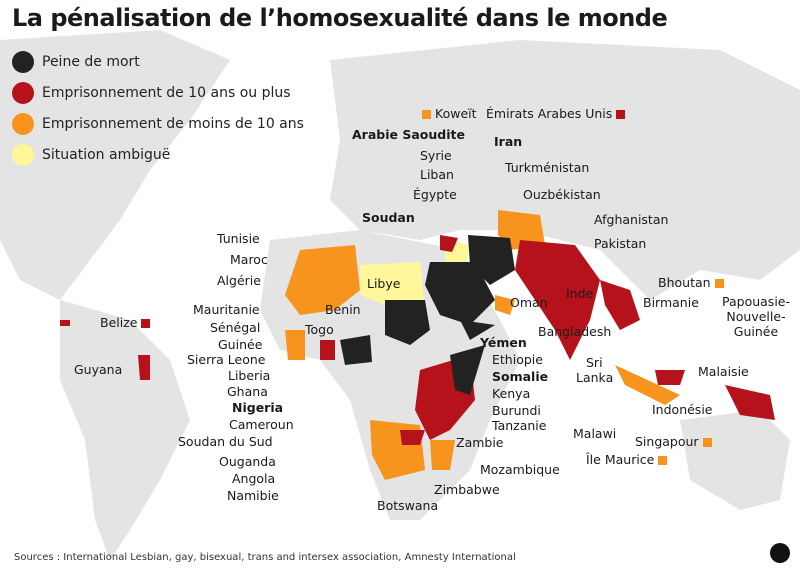 The height and width of the screenshot is (571, 800). What do you see at coordinates (247, 461) in the screenshot?
I see `label-ouganda: Ouganda` at bounding box center [247, 461].